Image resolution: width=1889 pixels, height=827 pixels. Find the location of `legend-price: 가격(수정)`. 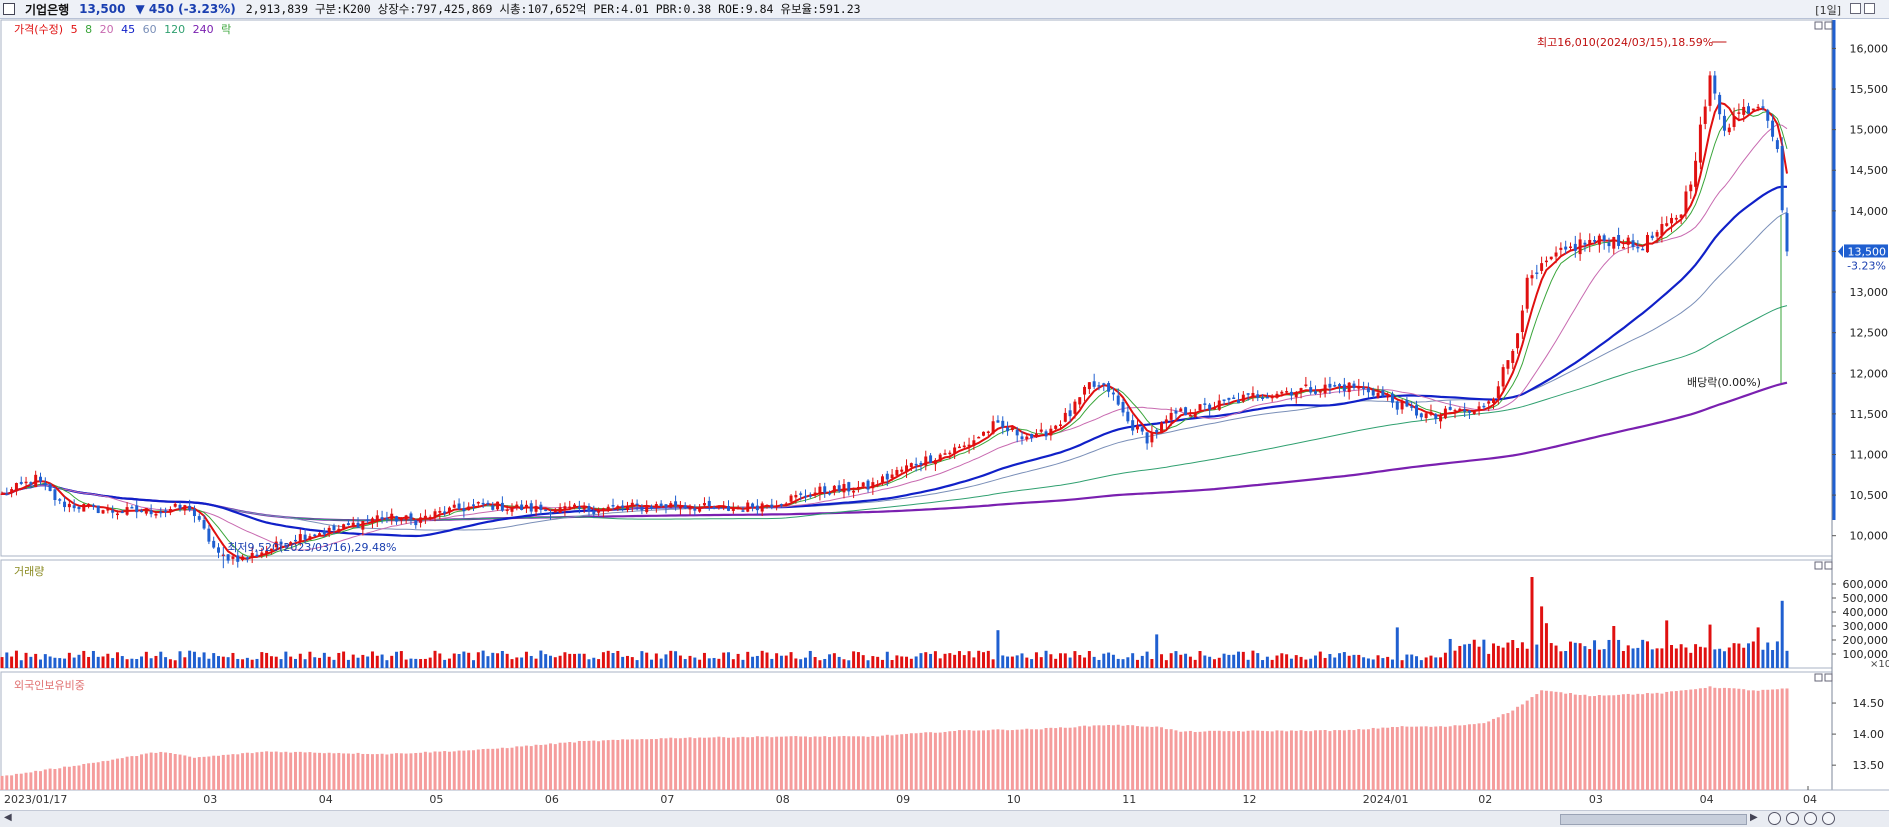

legend-price: 가격(수정) is located at coordinates (39, 29).